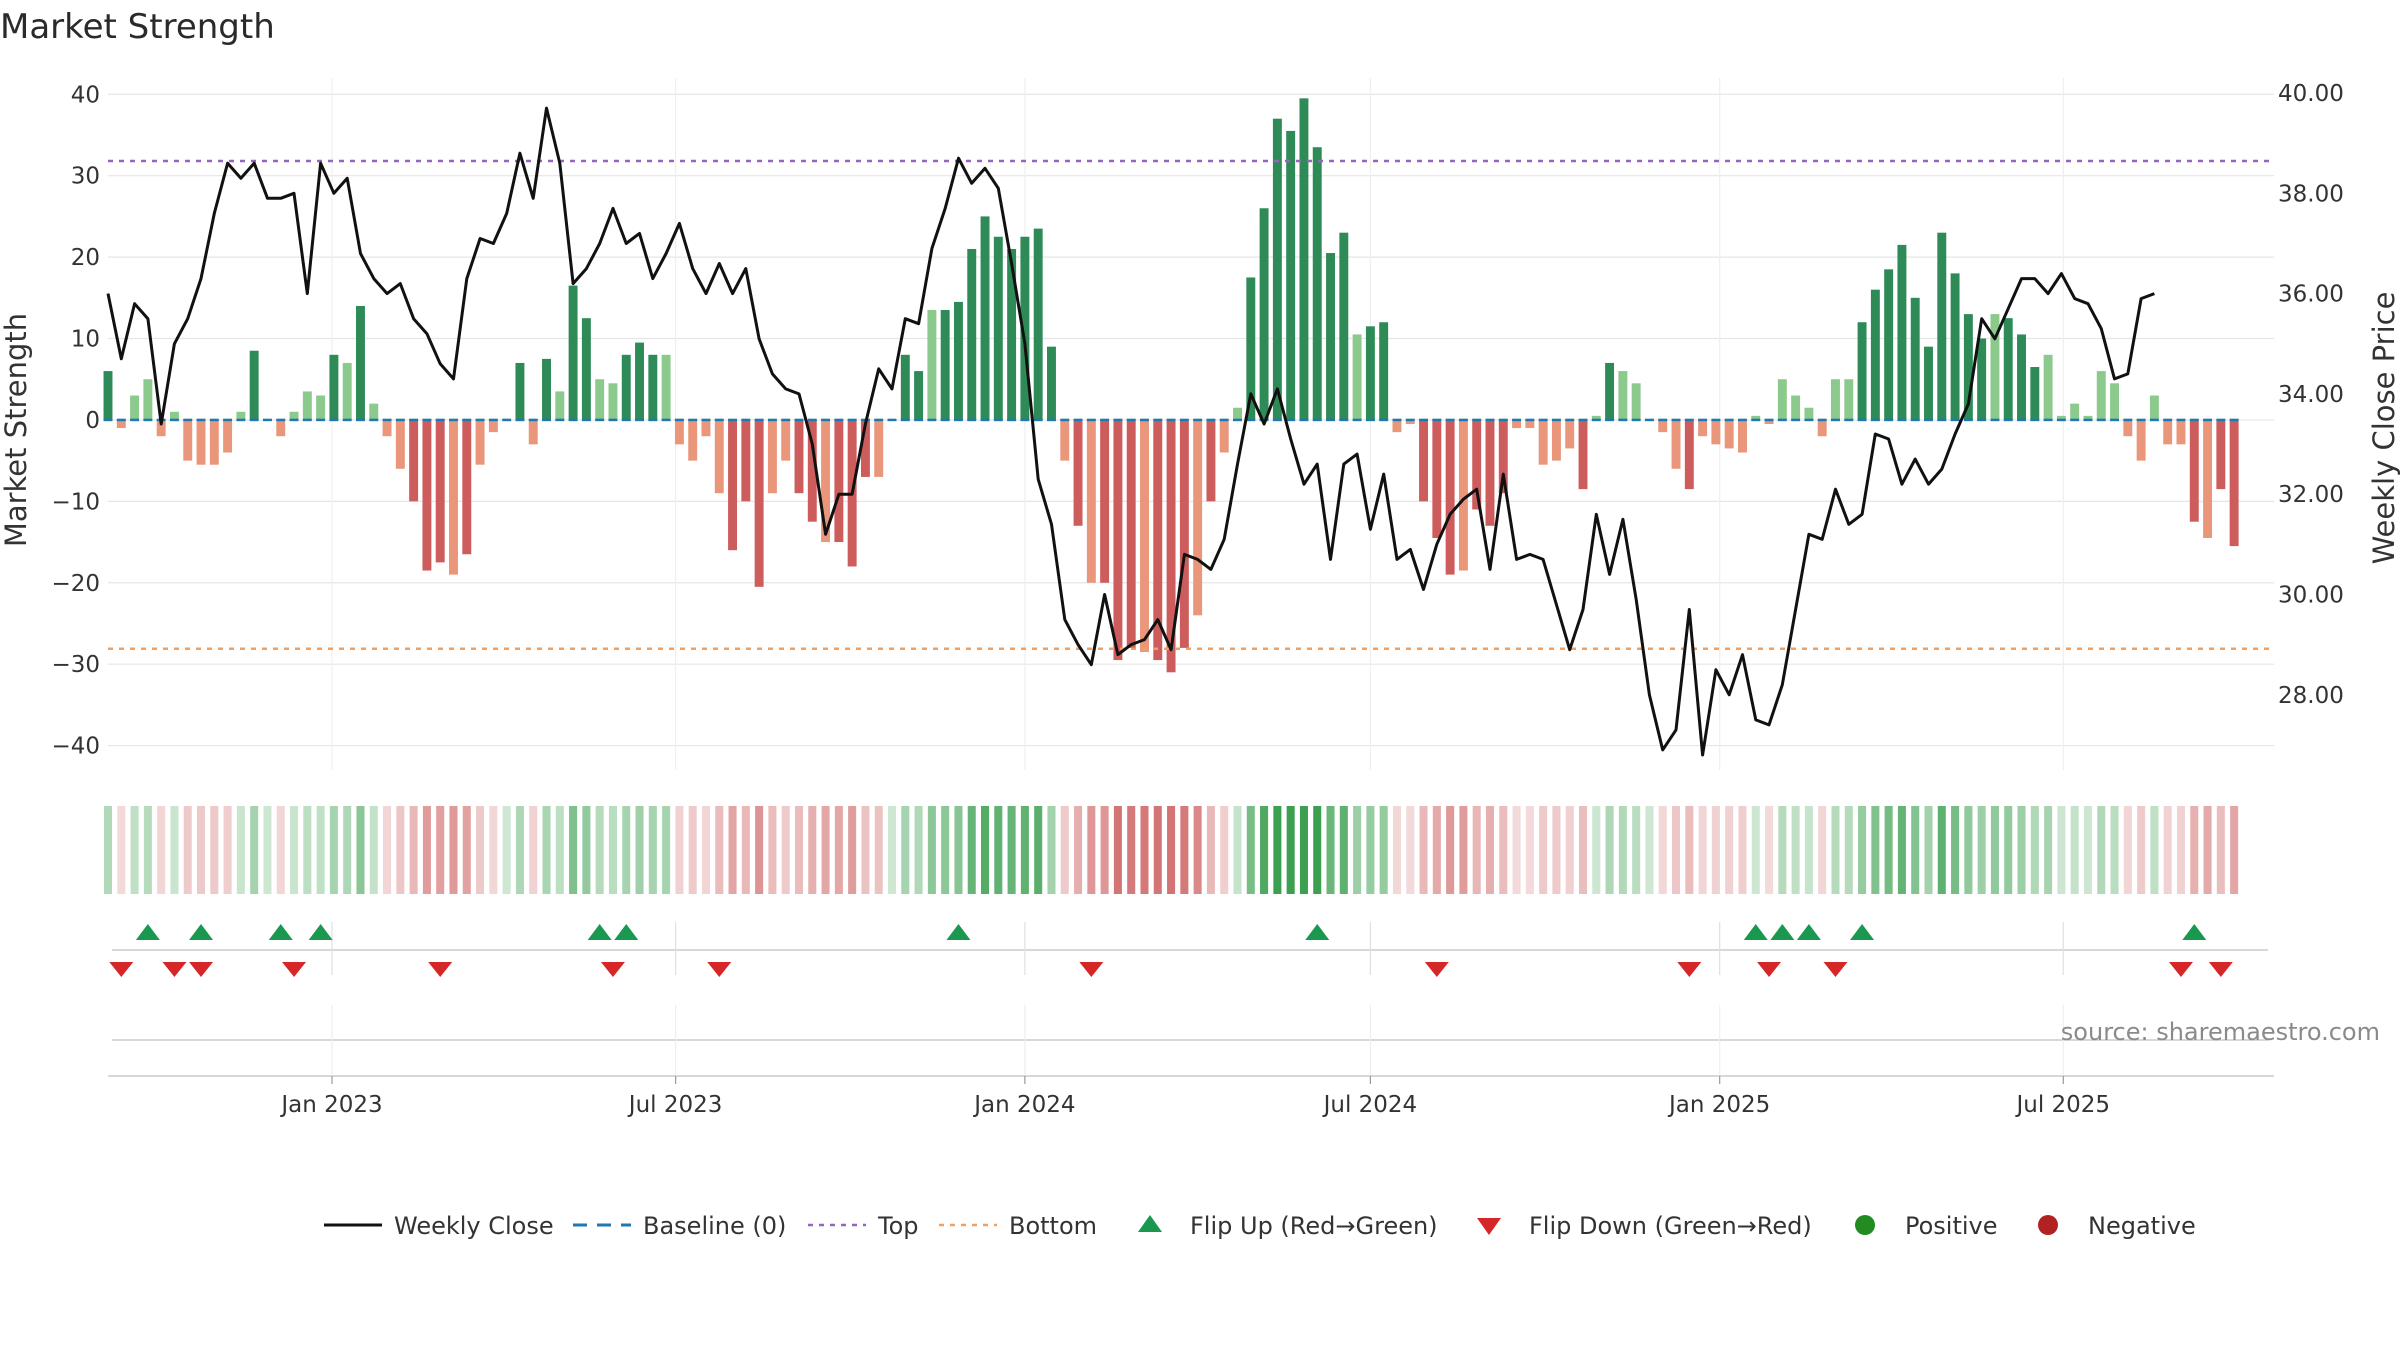 This screenshot has width=2400, height=1350. Describe the element at coordinates (1718, 1105) in the screenshot. I see `x-tick-label: Jan 2025` at that location.